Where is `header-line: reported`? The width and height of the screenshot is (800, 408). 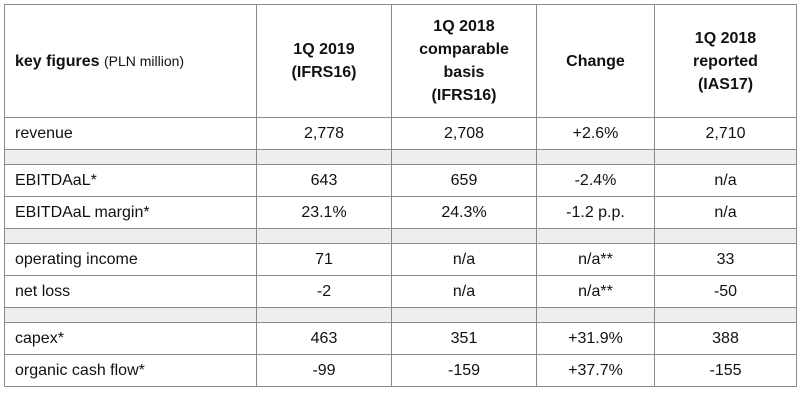 header-line: reported is located at coordinates (725, 61).